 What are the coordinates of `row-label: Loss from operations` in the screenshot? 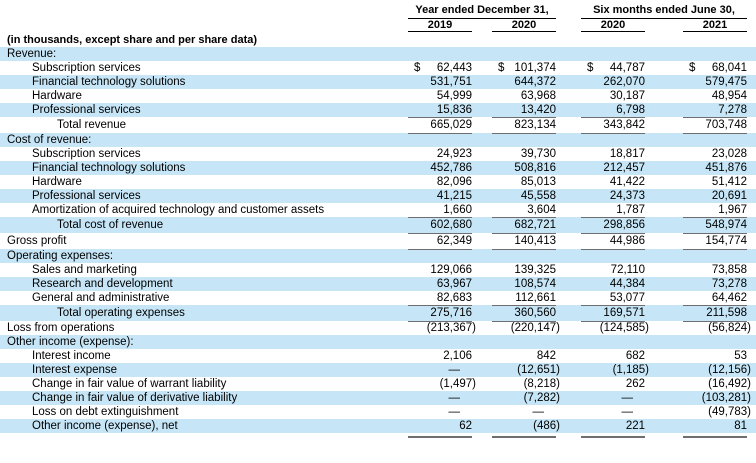 It's located at (61, 328).